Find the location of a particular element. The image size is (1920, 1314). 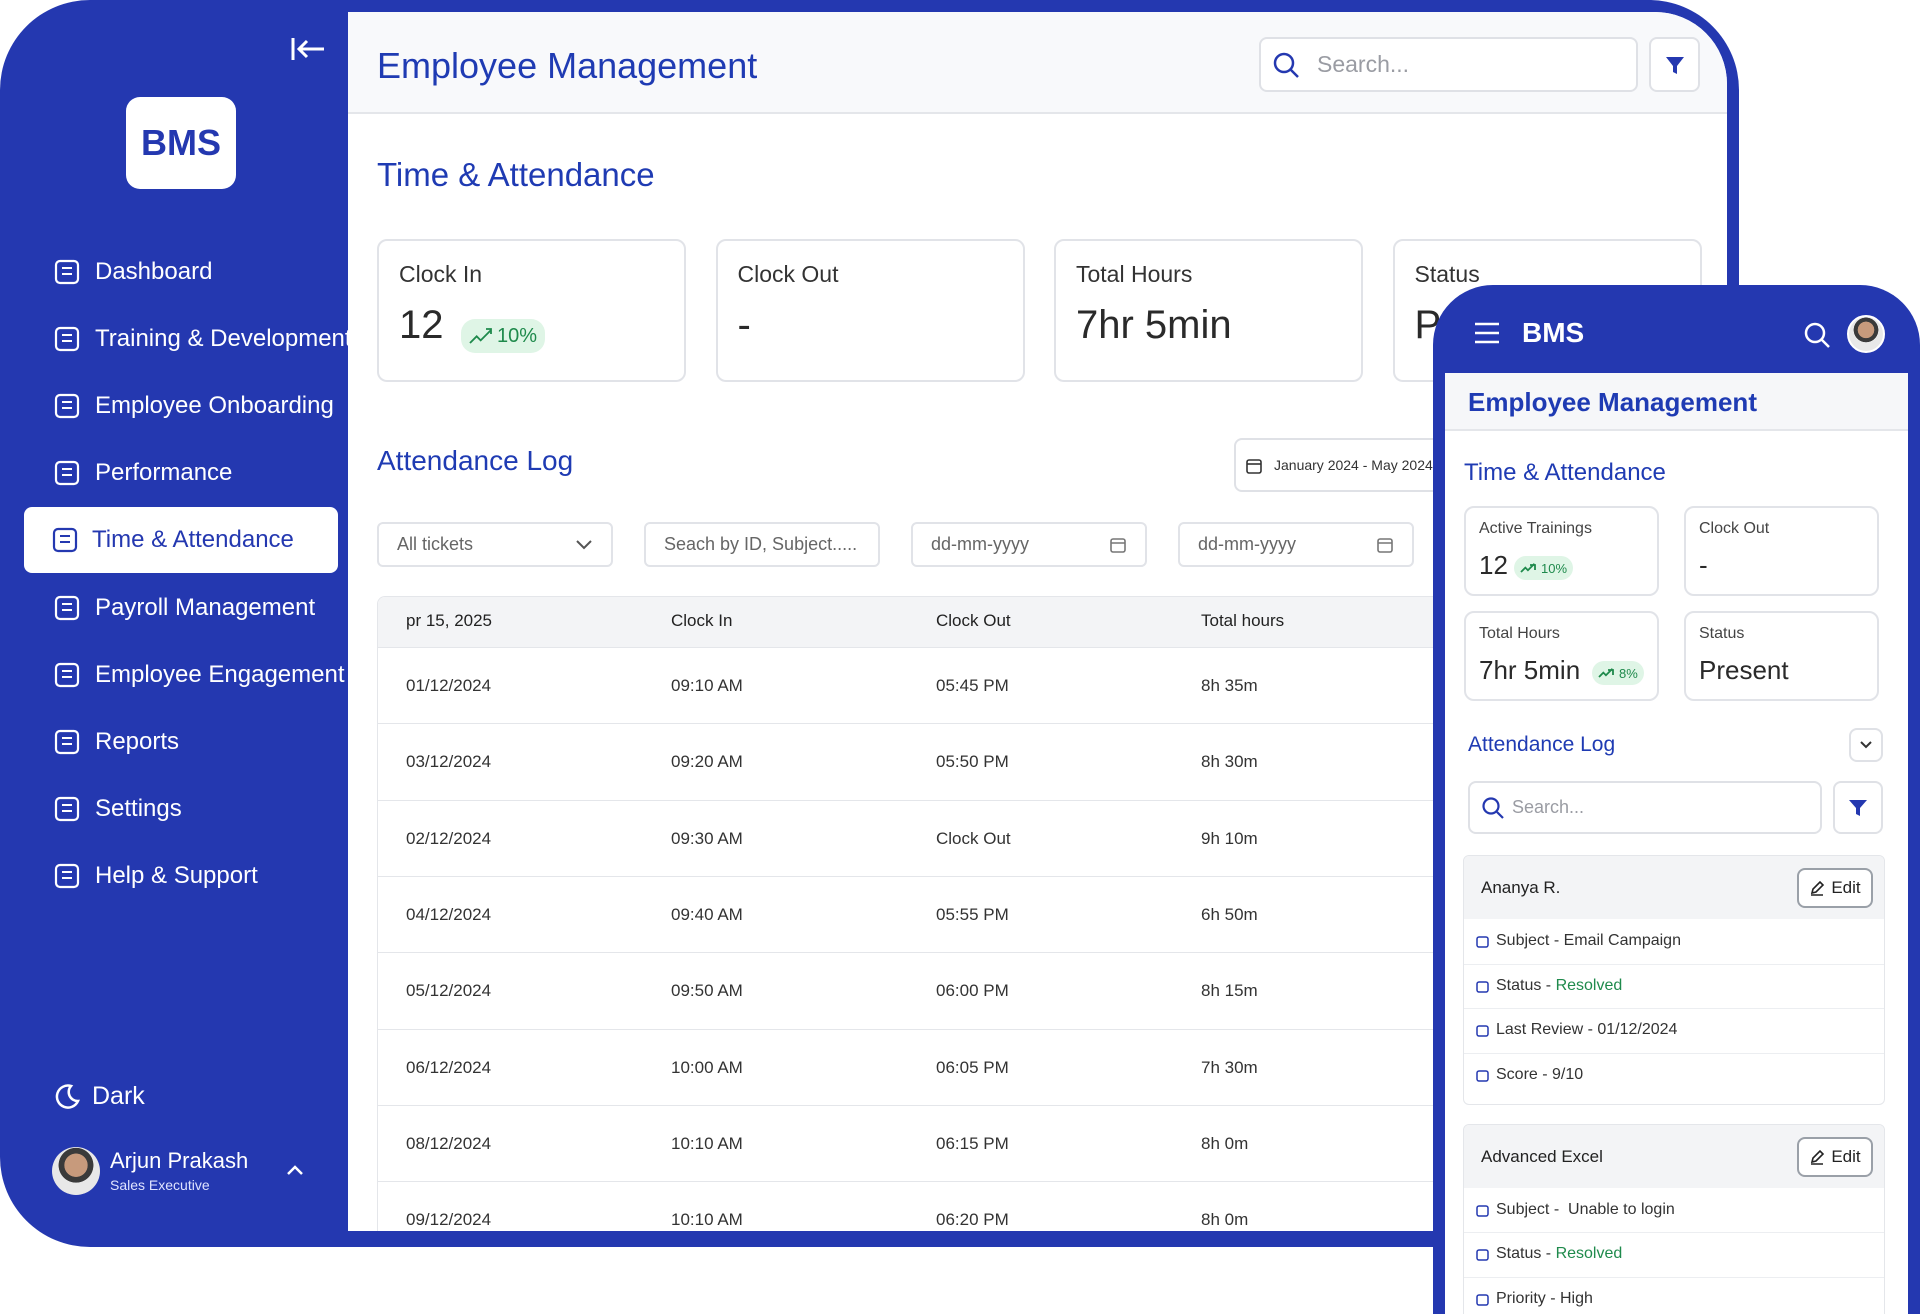

nav-item: Settings is located at coordinates (138, 808).